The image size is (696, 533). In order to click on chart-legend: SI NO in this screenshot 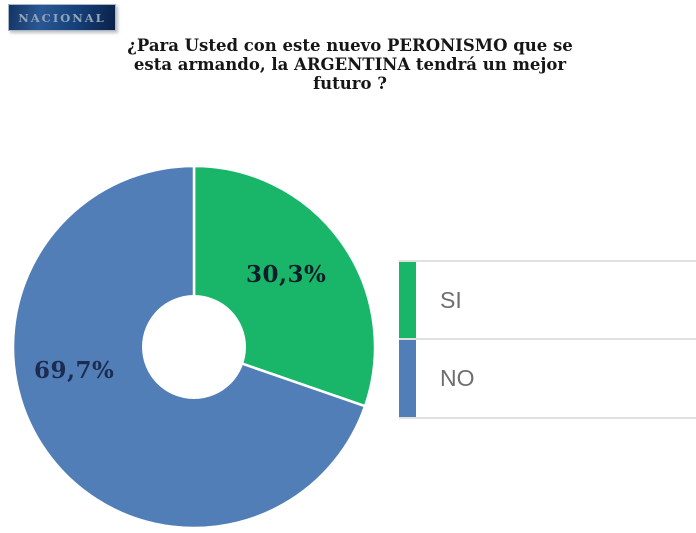, I will do `click(547, 339)`.